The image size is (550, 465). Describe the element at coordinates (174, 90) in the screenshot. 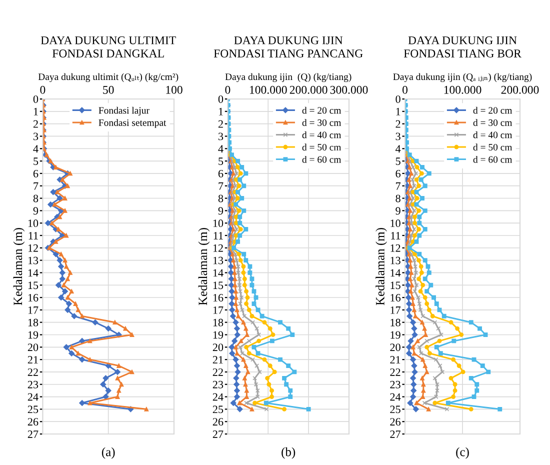

I see `x-tick-label: 100` at that location.